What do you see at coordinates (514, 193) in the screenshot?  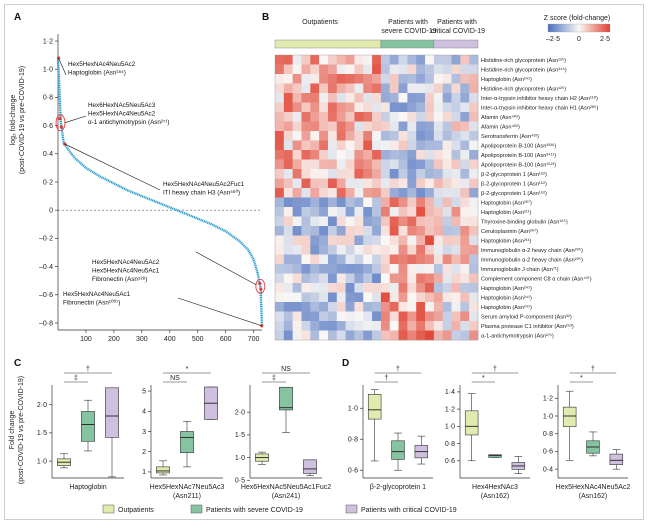 I see `heatmap-row-label: β-2-glycoprotein 1 (Asn¹⁶²)` at bounding box center [514, 193].